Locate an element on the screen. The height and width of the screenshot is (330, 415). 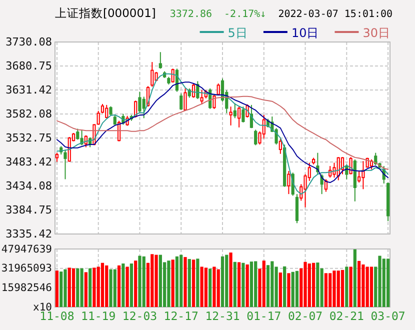
text: 2022-03-07 15:01:00 is located at coordinates (335, 14).